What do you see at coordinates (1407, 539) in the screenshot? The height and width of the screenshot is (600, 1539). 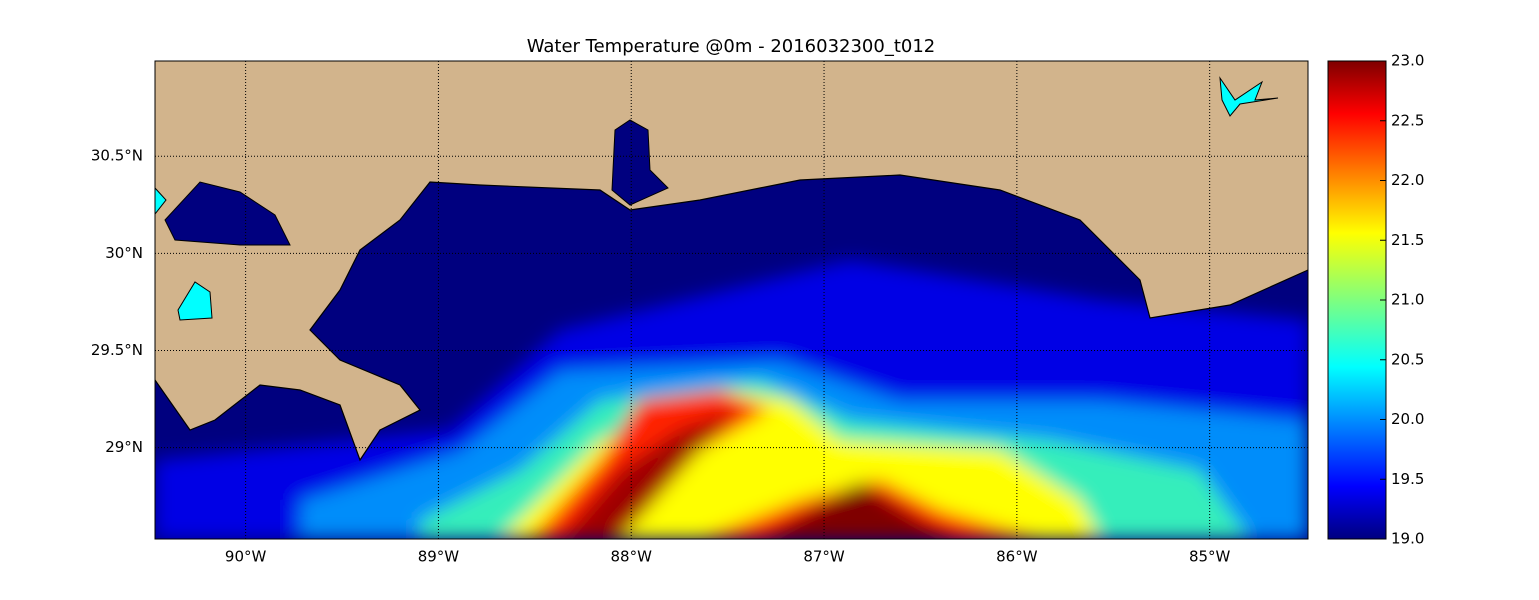 I see `colorbar-tick-label: 19.0` at bounding box center [1407, 539].